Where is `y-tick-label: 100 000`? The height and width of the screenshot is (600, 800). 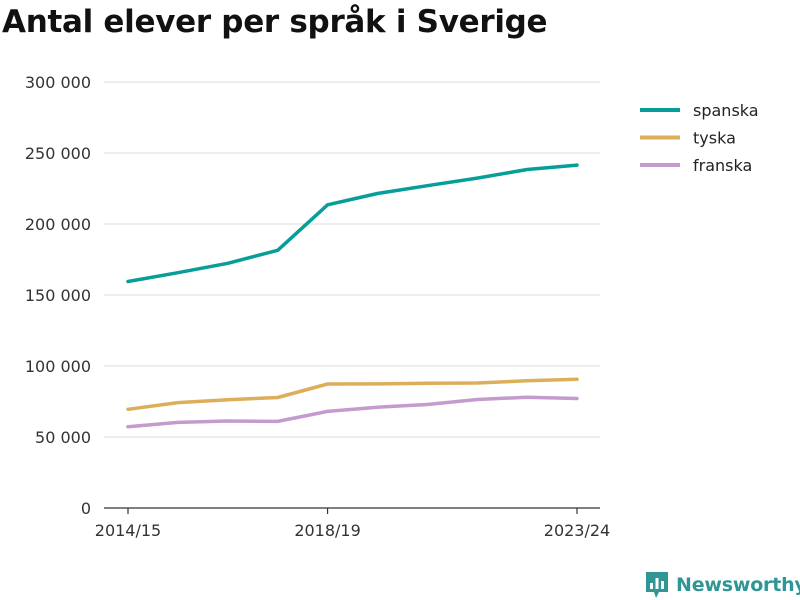 y-tick-label: 100 000 is located at coordinates (58, 366).